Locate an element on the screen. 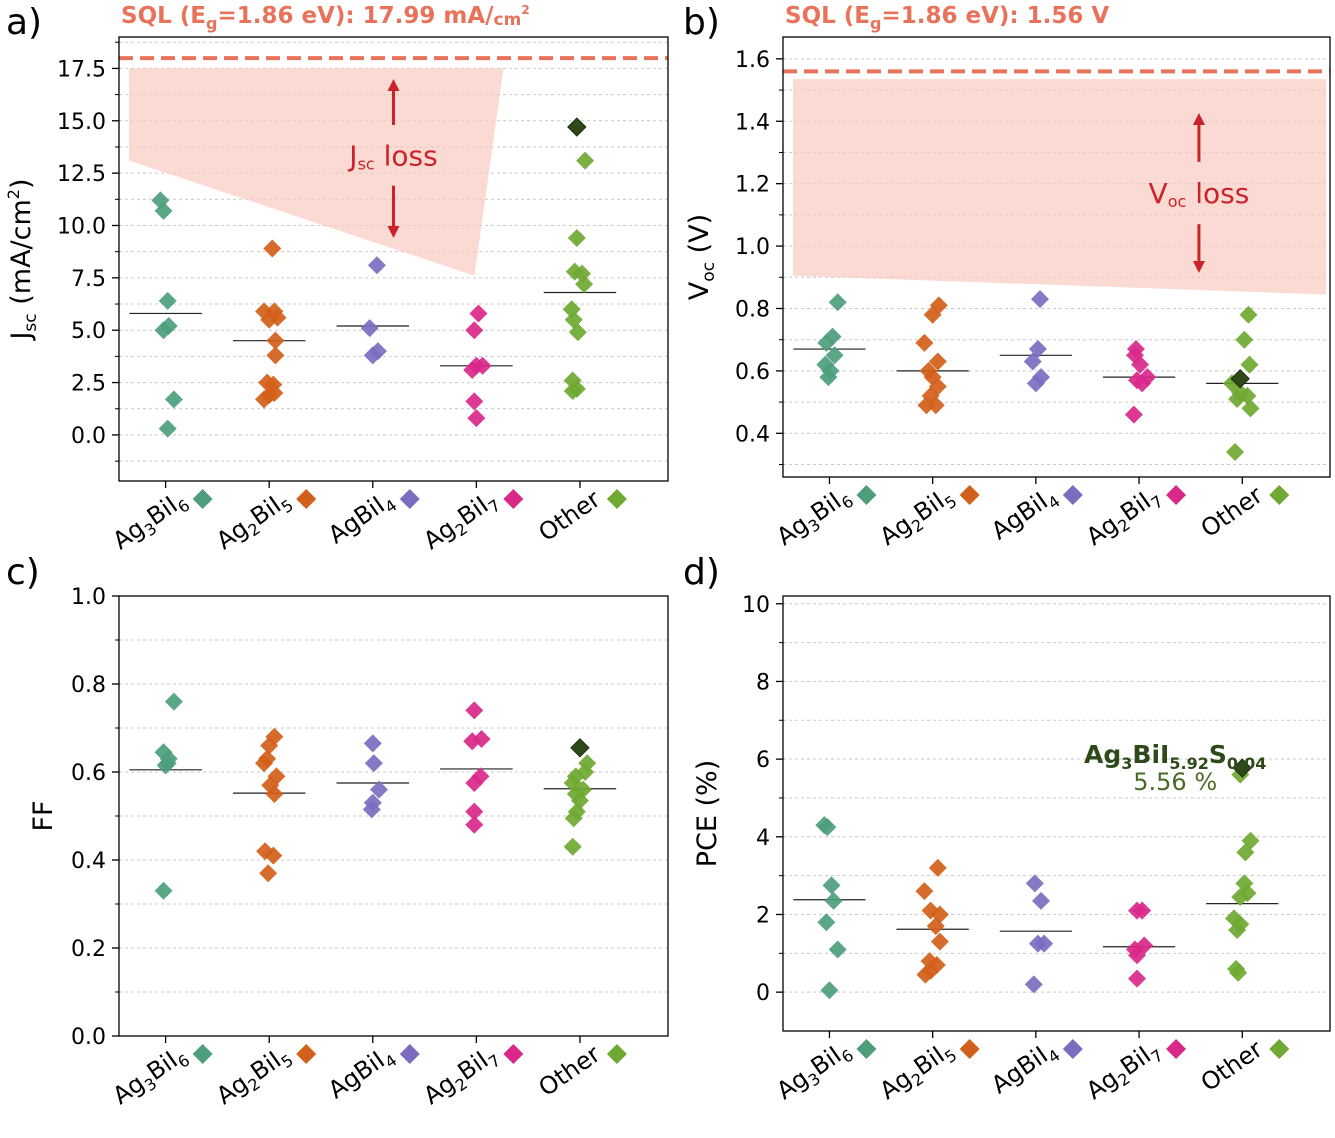 This screenshot has width=1335, height=1138. y-axis-label: Voc (V) is located at coordinates (701, 257).